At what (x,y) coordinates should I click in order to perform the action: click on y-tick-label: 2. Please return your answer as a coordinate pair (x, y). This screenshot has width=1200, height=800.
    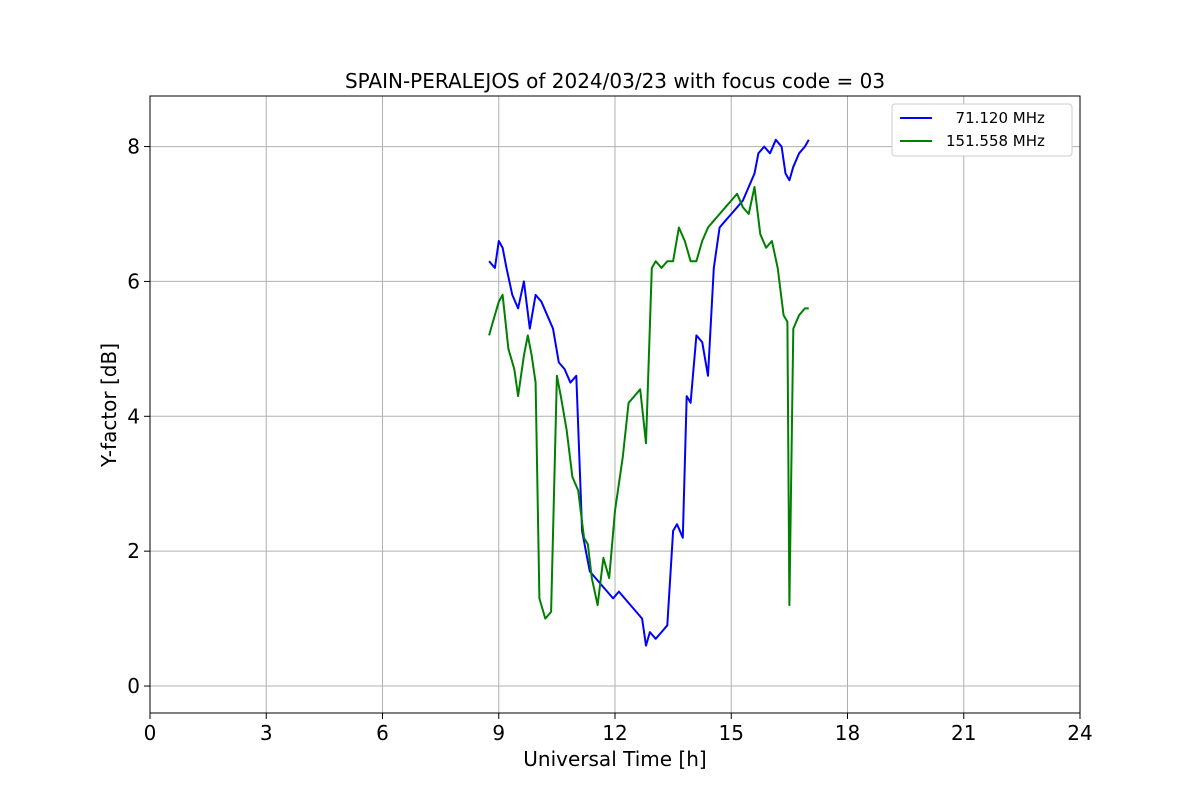
    Looking at the image, I should click on (133, 551).